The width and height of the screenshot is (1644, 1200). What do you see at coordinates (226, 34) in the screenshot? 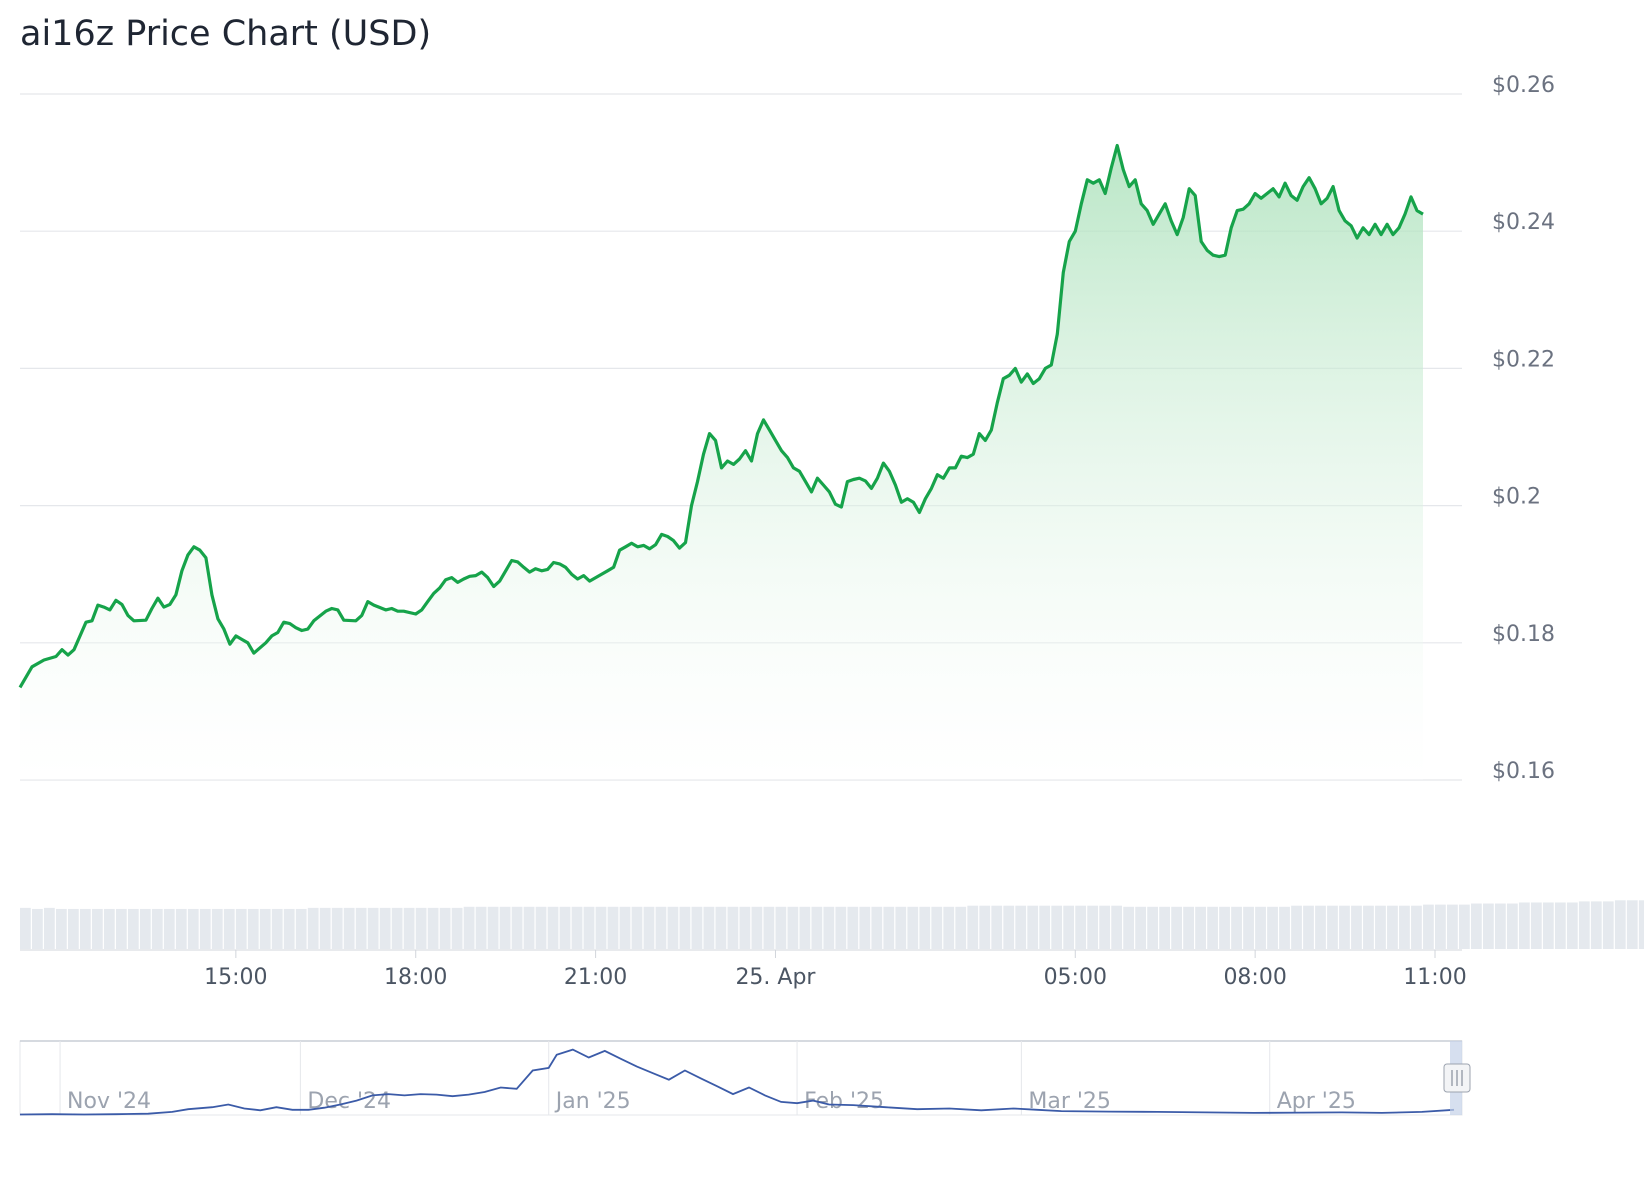
I see `chart-title: ai16z Price Chart (USD)` at bounding box center [226, 34].